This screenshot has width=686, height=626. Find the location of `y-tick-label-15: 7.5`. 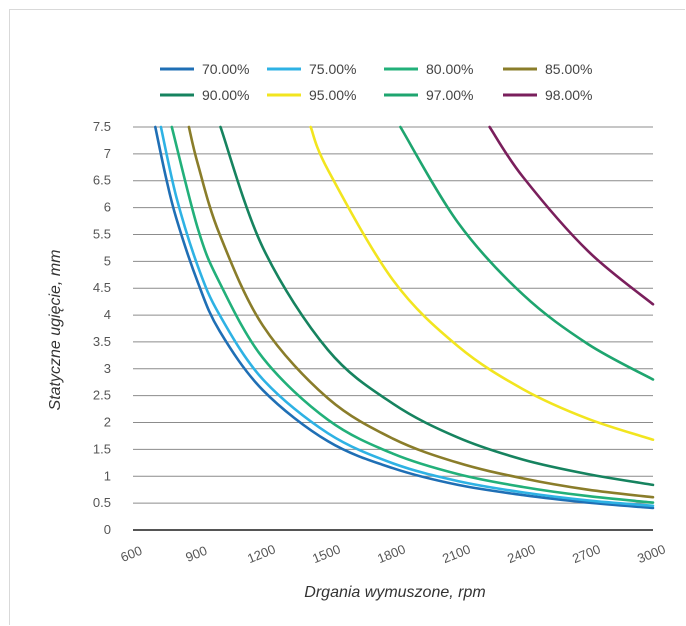

y-tick-label-15: 7.5 is located at coordinates (102, 126).